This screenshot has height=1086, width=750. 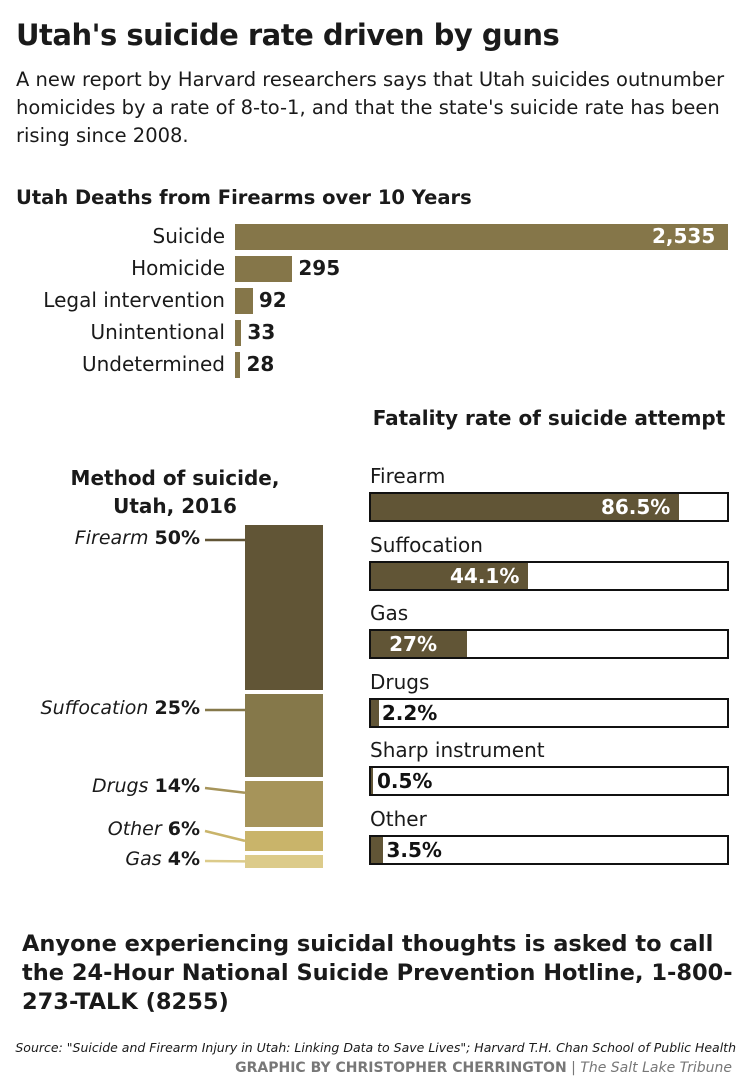 What do you see at coordinates (177, 786) in the screenshot?
I see `segment-value: 14%` at bounding box center [177, 786].